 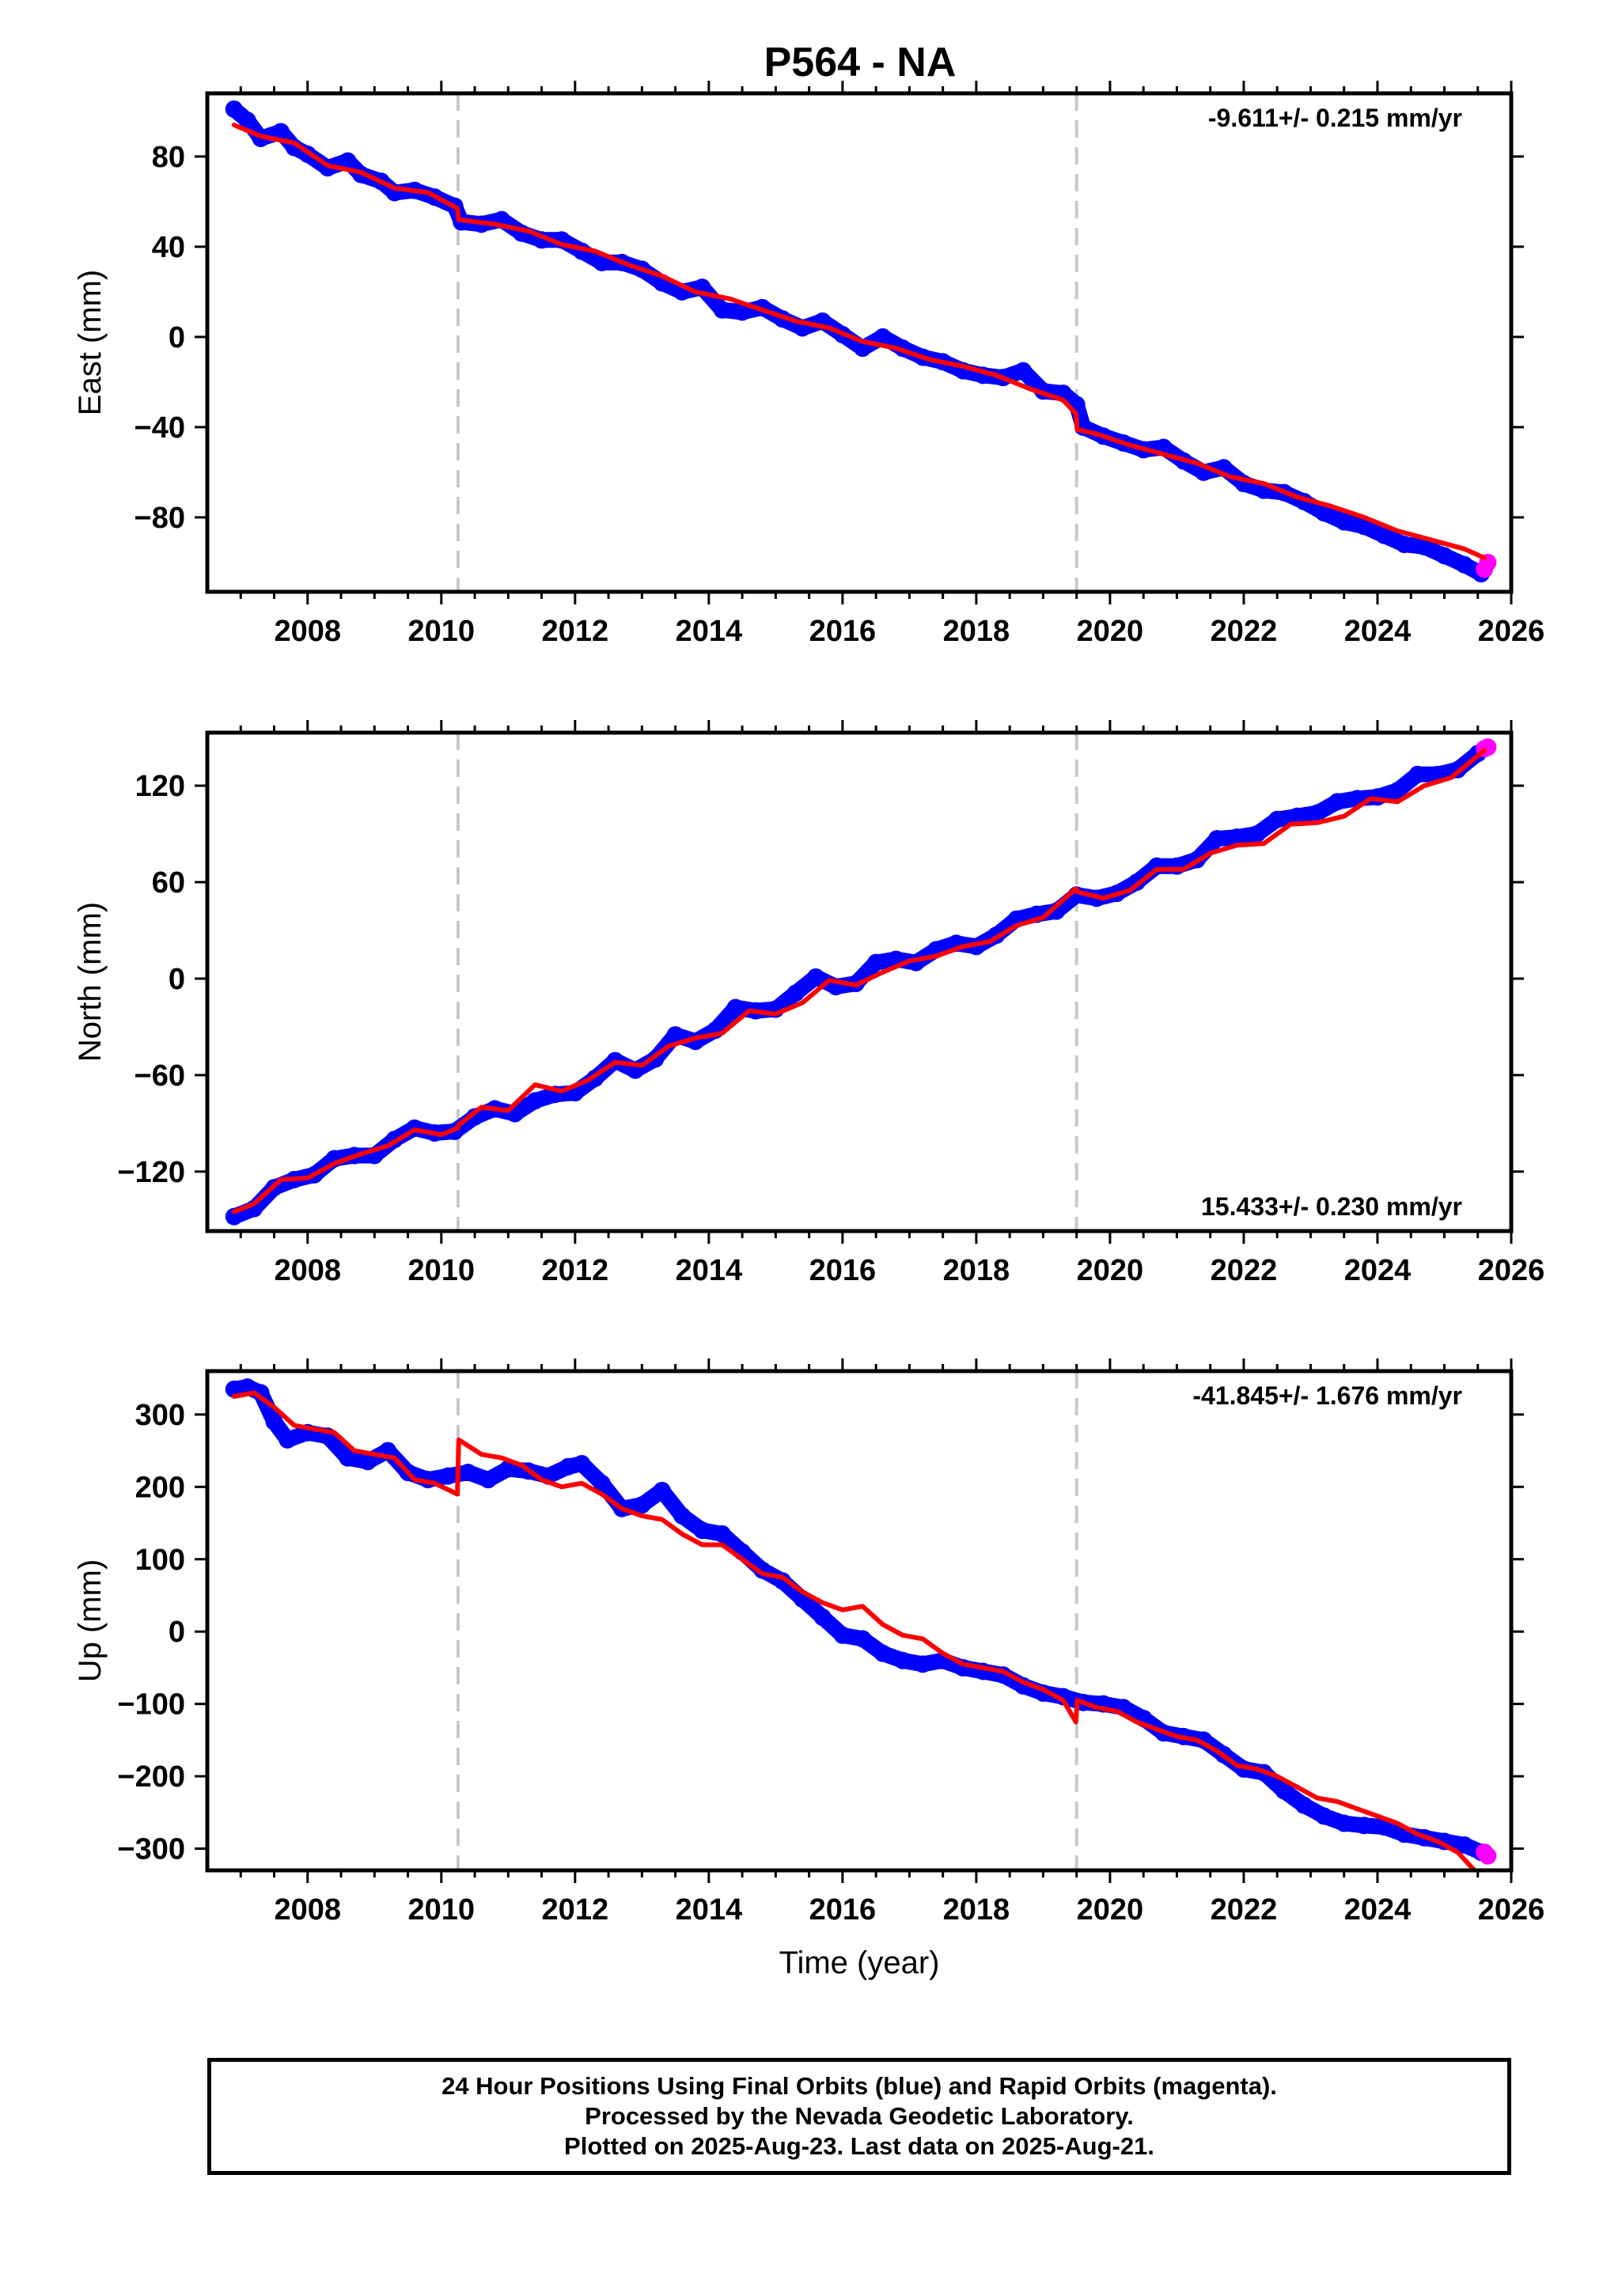 I want to click on y-tick-label: 200, so click(x=160, y=1488).